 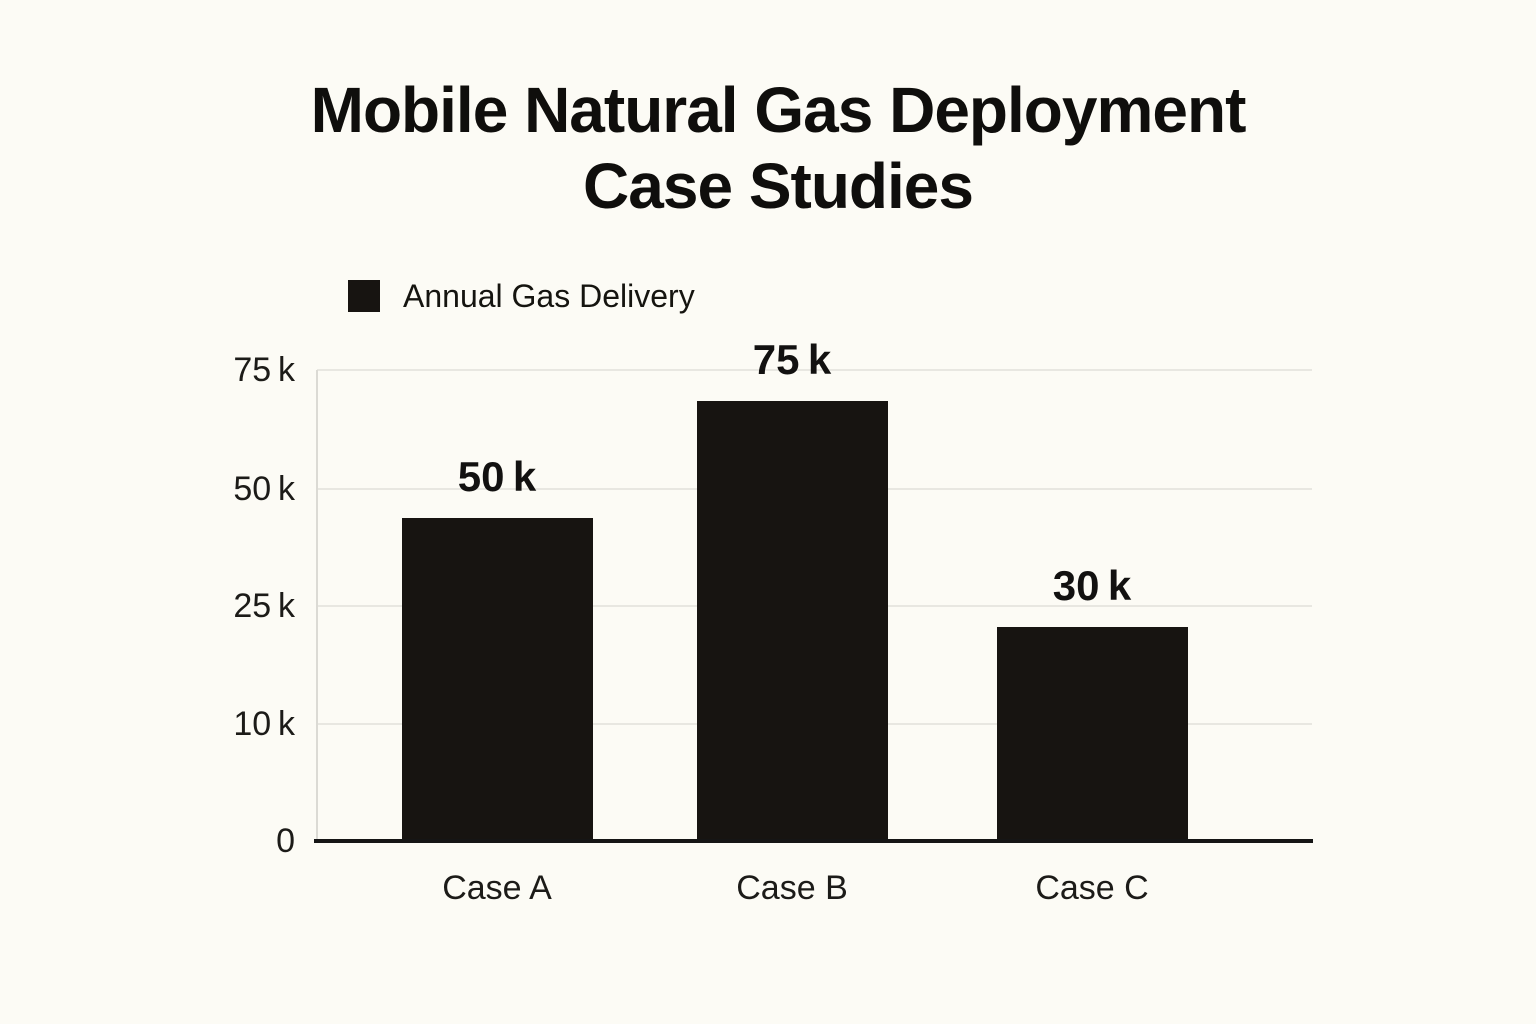 I want to click on bar-value-label-case-c: 30 k, so click(x=1092, y=585).